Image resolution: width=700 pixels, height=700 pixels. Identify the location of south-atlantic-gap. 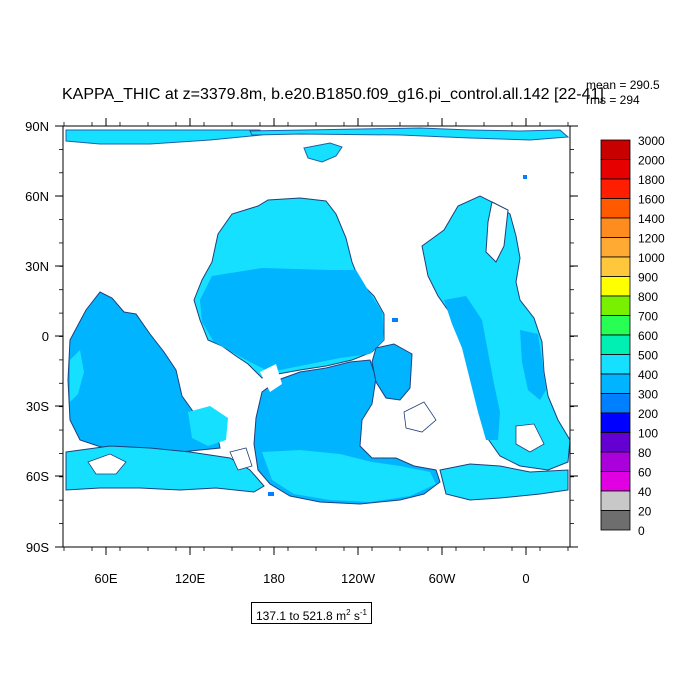
(530, 438).